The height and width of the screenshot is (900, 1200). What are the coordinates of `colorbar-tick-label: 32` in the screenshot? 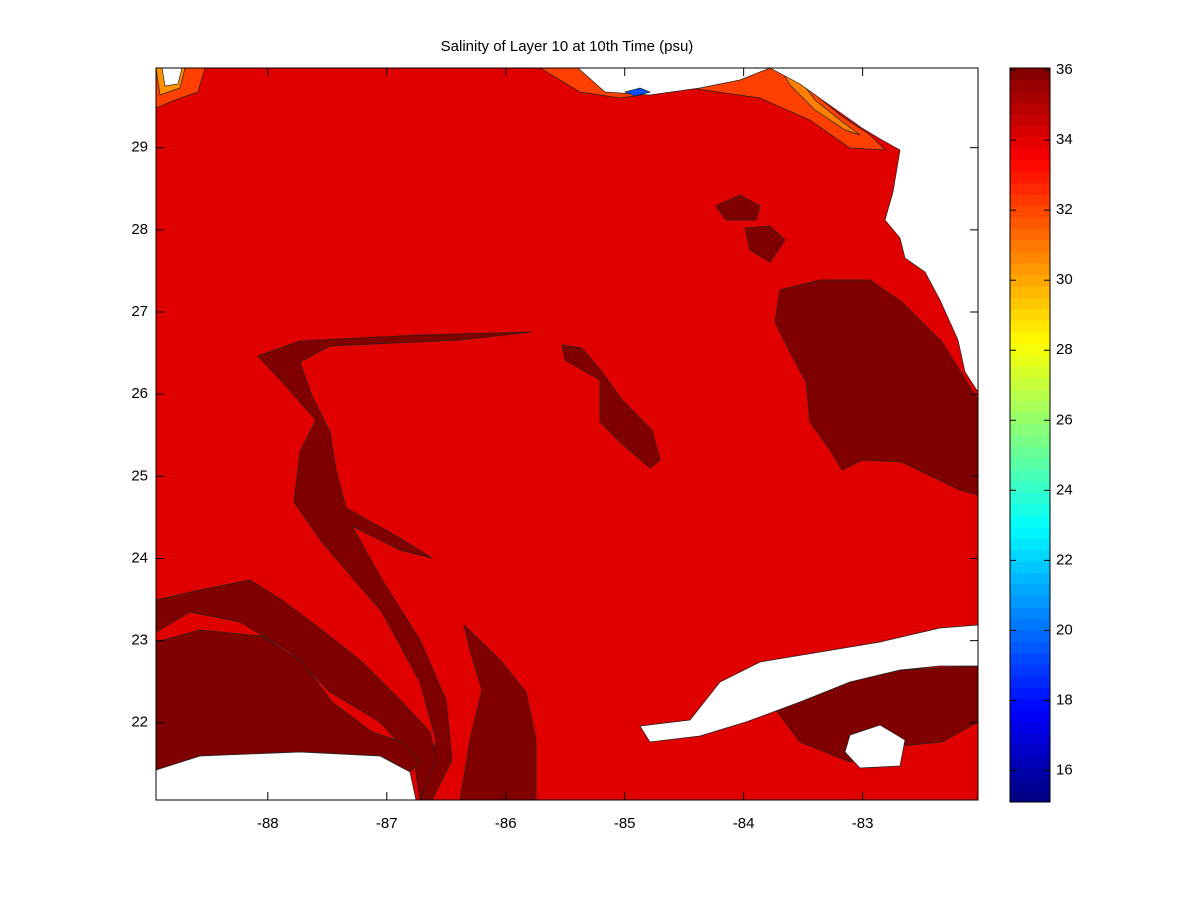 It's located at (1064, 209).